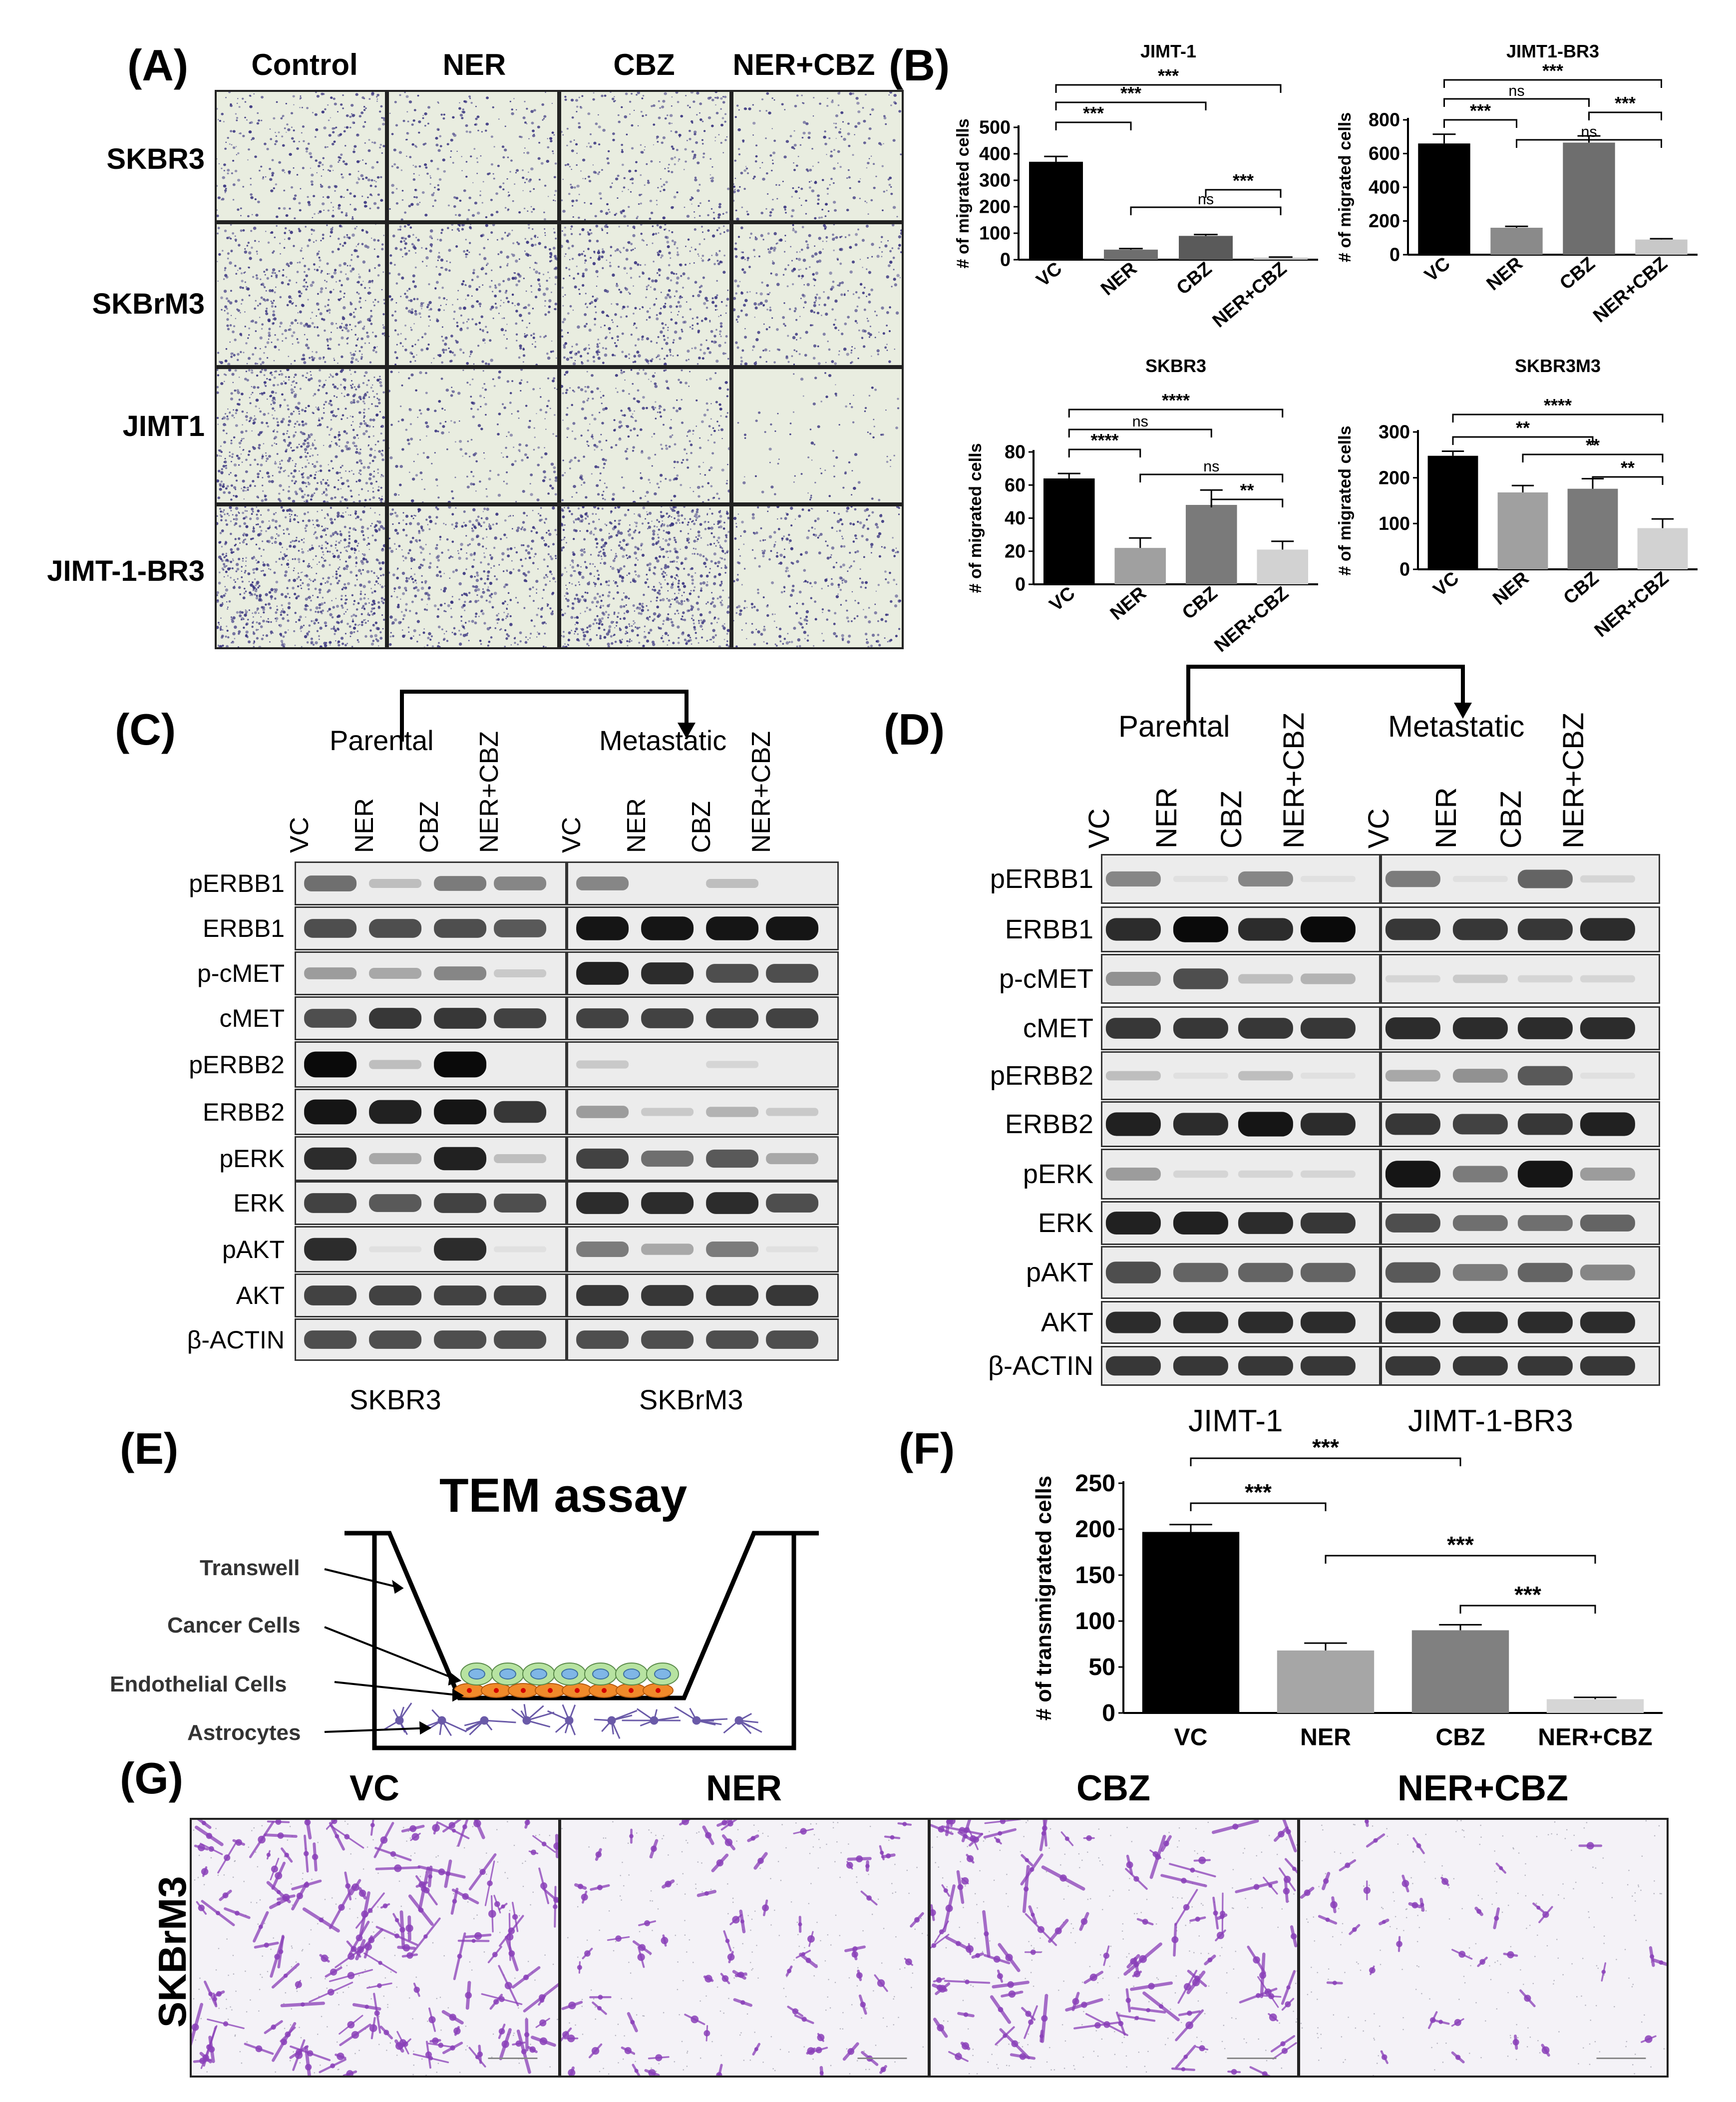  Describe the element at coordinates (1101, 1667) in the screenshot. I see `y-tick-label: 50` at that location.